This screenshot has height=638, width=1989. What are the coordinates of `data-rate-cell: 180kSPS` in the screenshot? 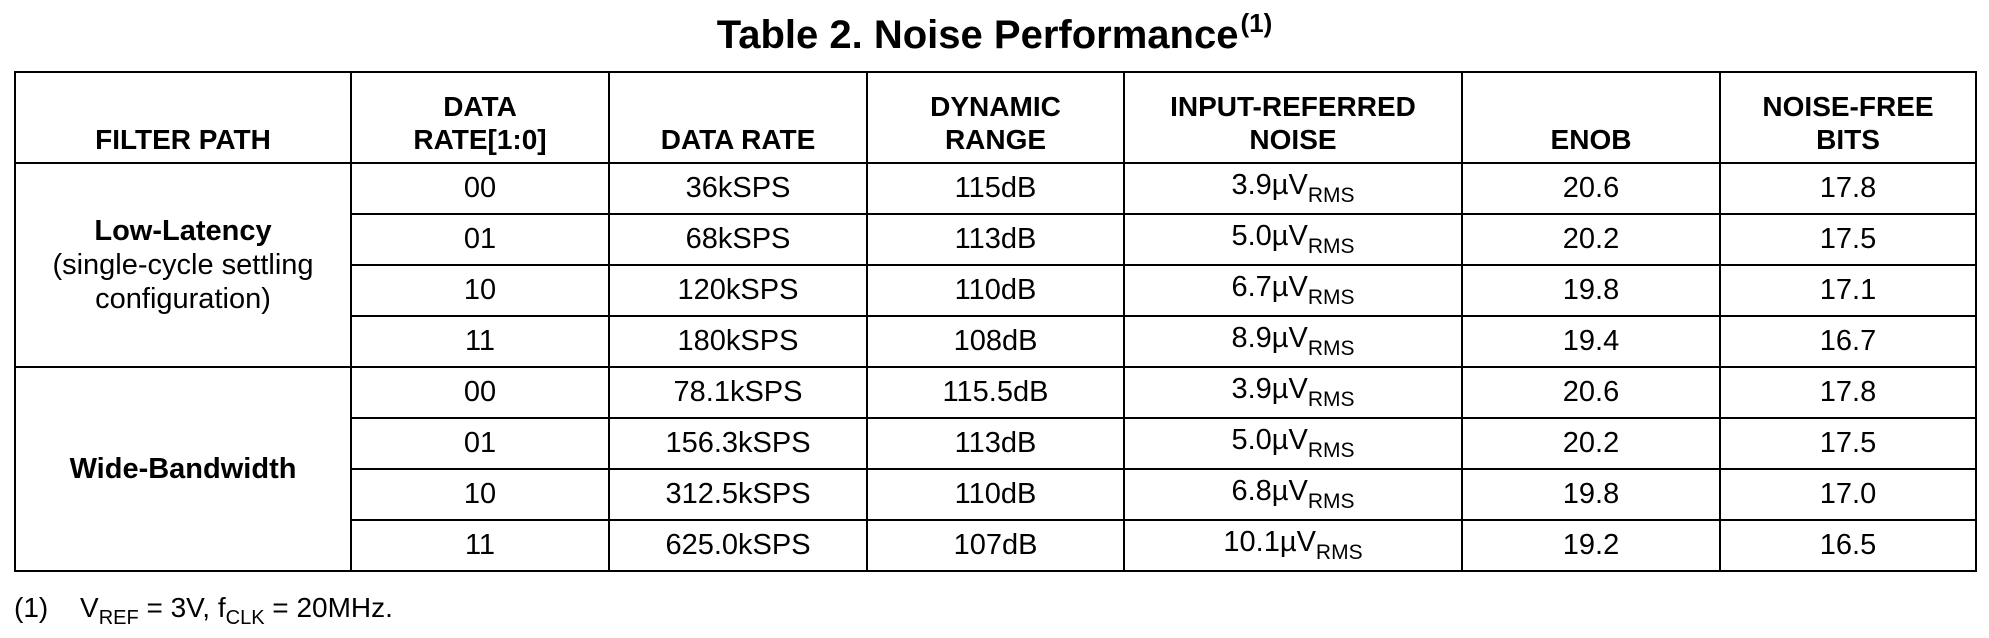 It's located at (738, 341).